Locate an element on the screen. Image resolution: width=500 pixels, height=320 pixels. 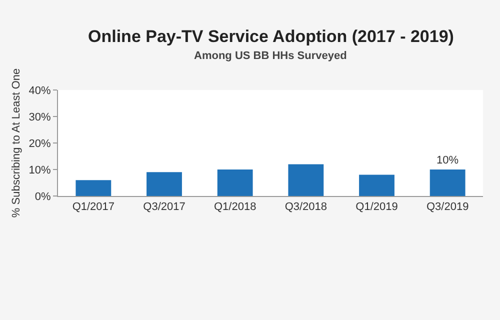
chart-title: Online Pay-TV Service Adoption (2017 - 2019) is located at coordinates (271, 36).